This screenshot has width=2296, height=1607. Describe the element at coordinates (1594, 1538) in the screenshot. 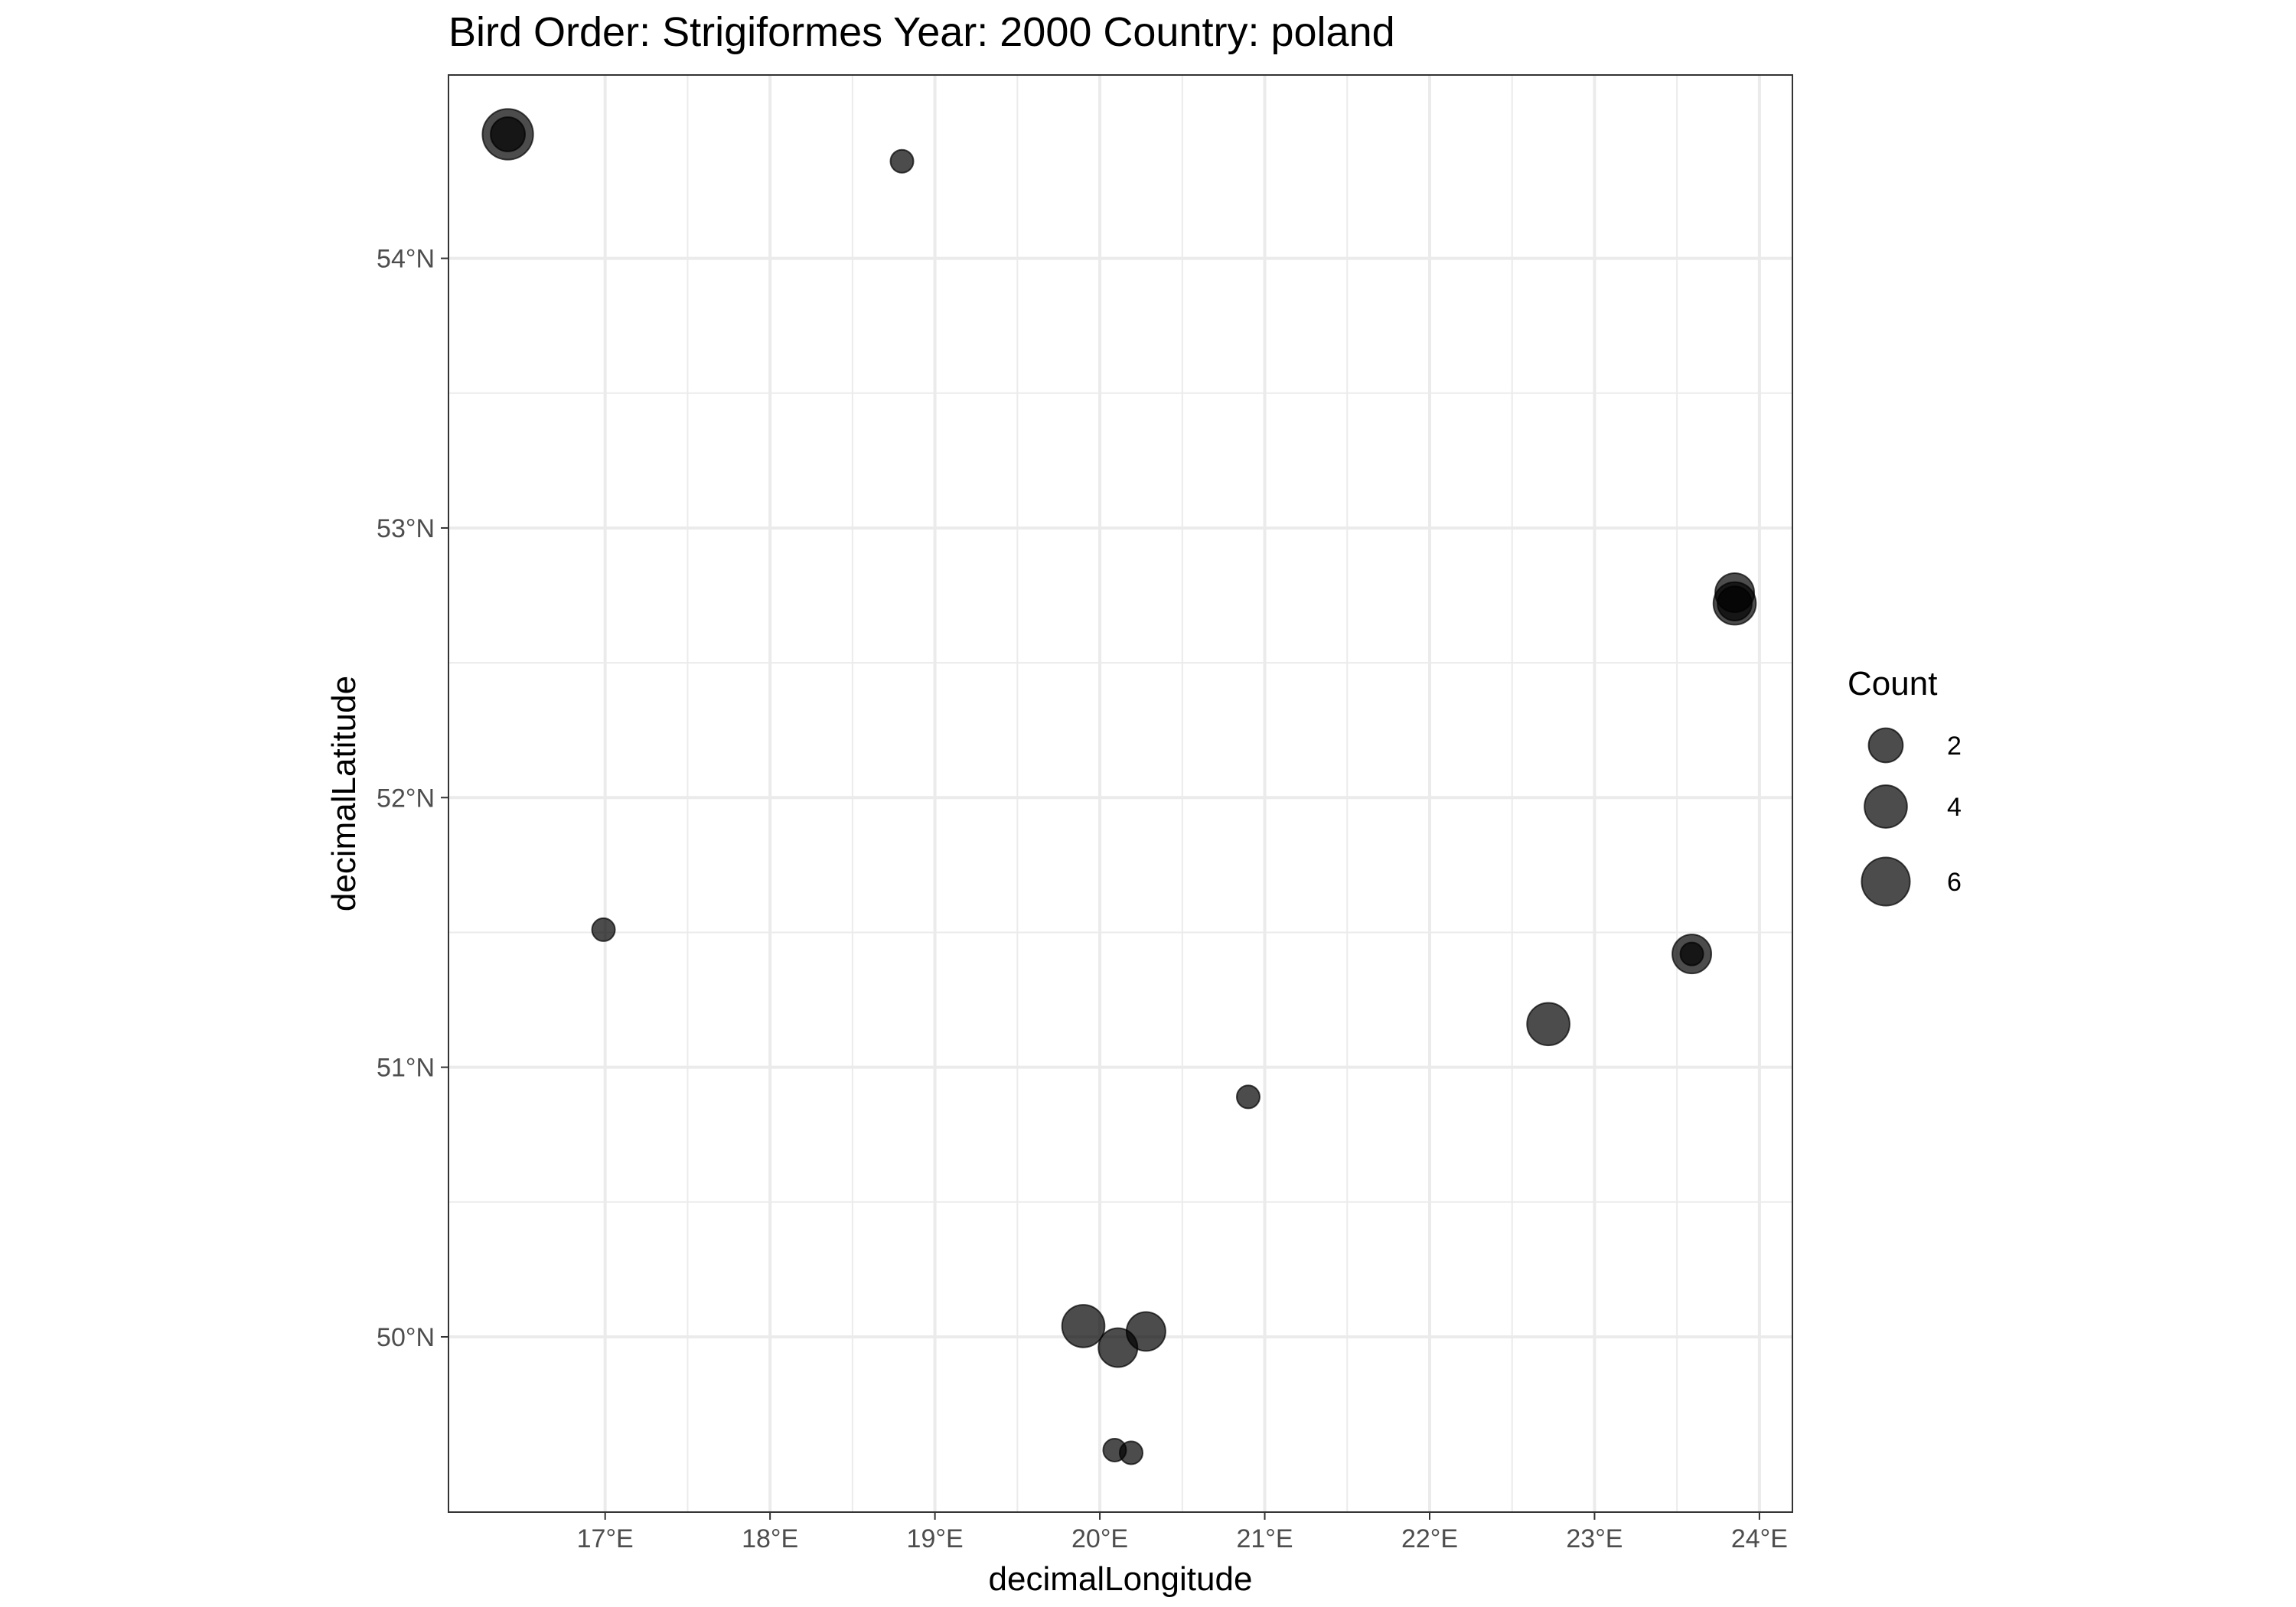

I see `x-tick-label: 23°E` at that location.